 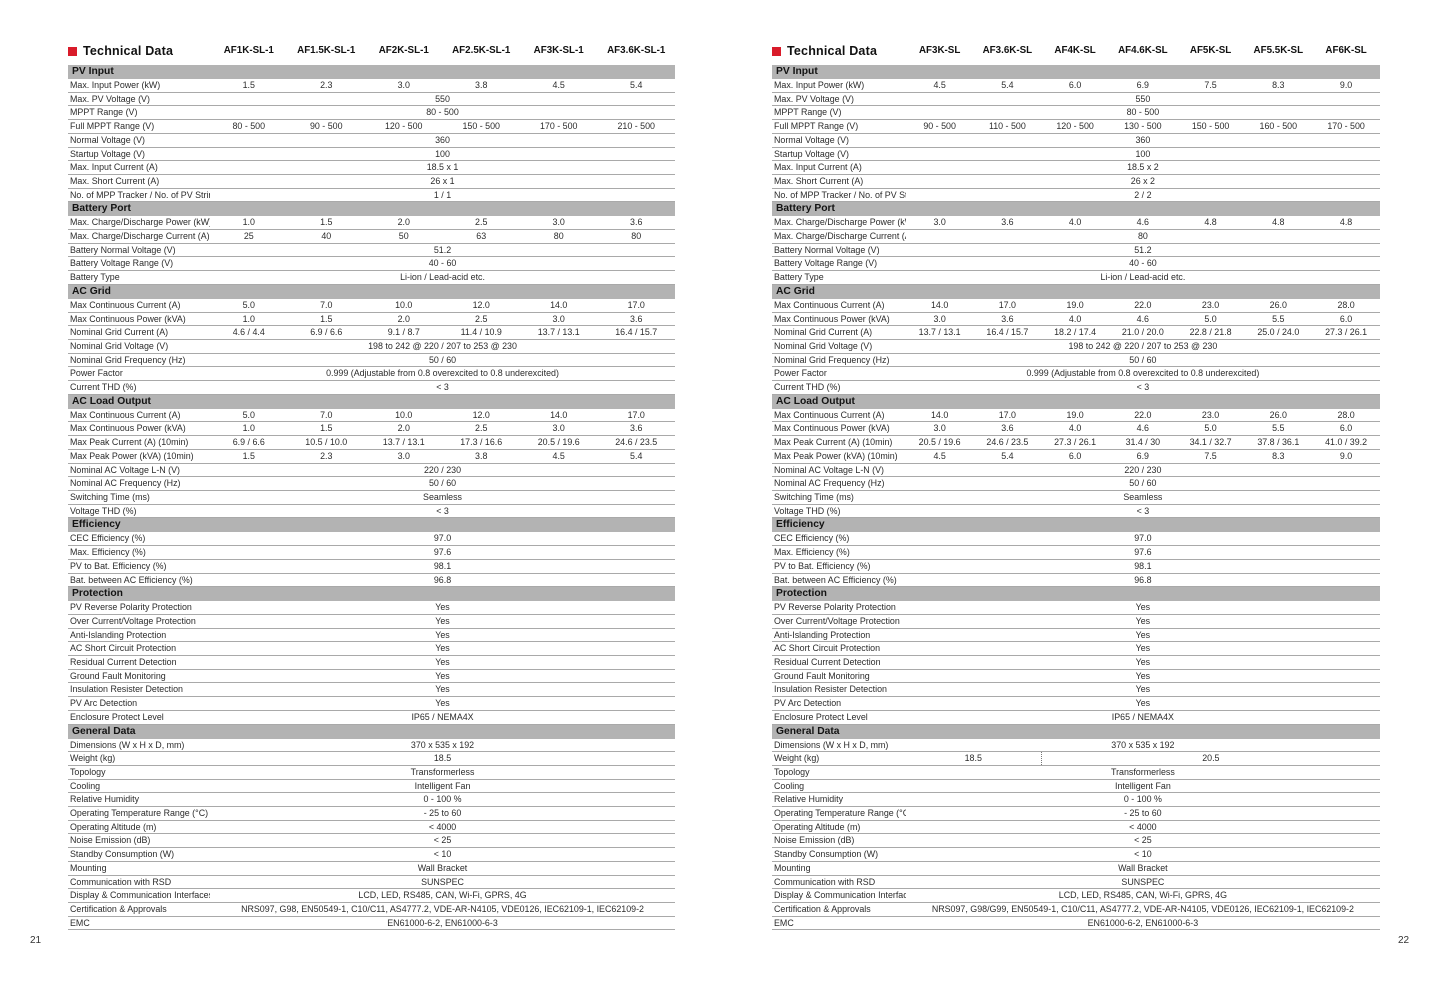 I want to click on spec-row: Current THD (%) < 3, so click(x=1076, y=387).